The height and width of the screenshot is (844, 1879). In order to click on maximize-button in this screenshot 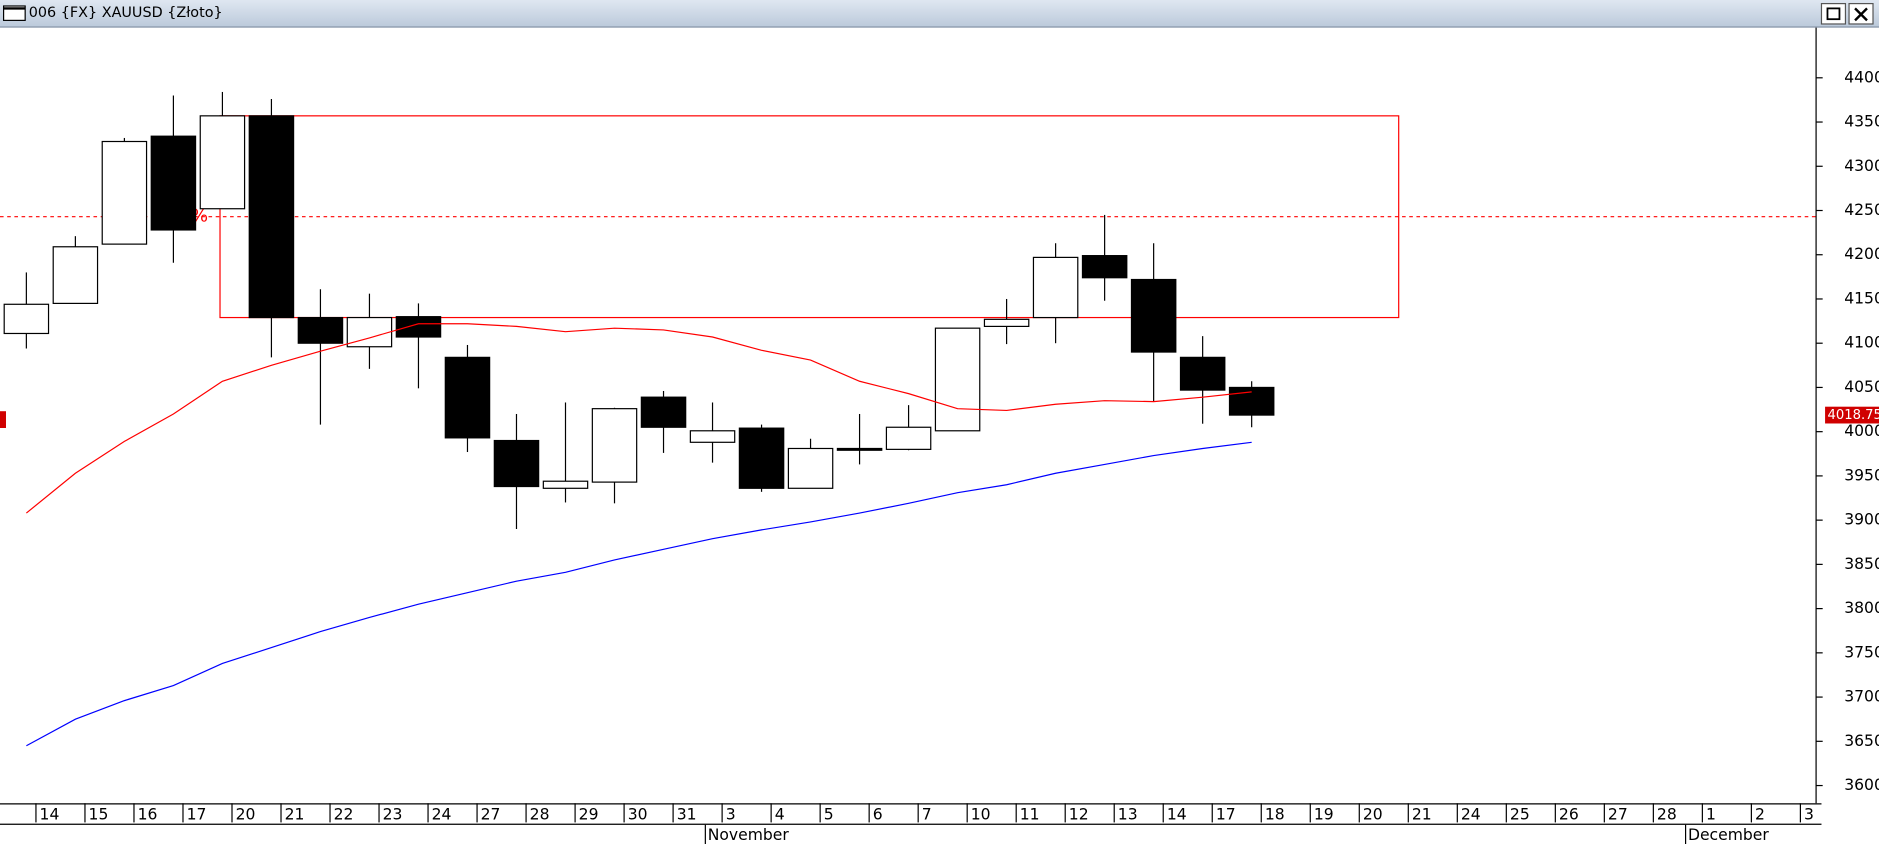, I will do `click(1833, 13)`.